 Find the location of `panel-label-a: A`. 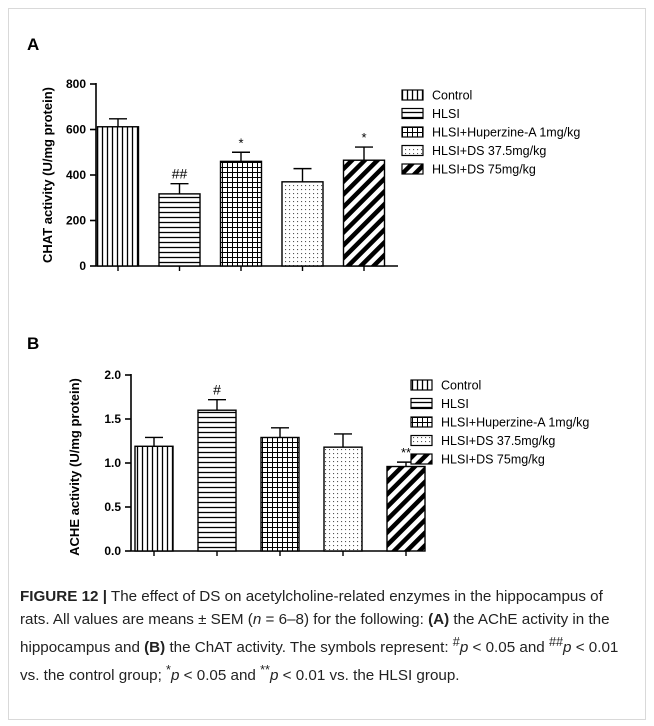

panel-label-a: A is located at coordinates (33, 44).